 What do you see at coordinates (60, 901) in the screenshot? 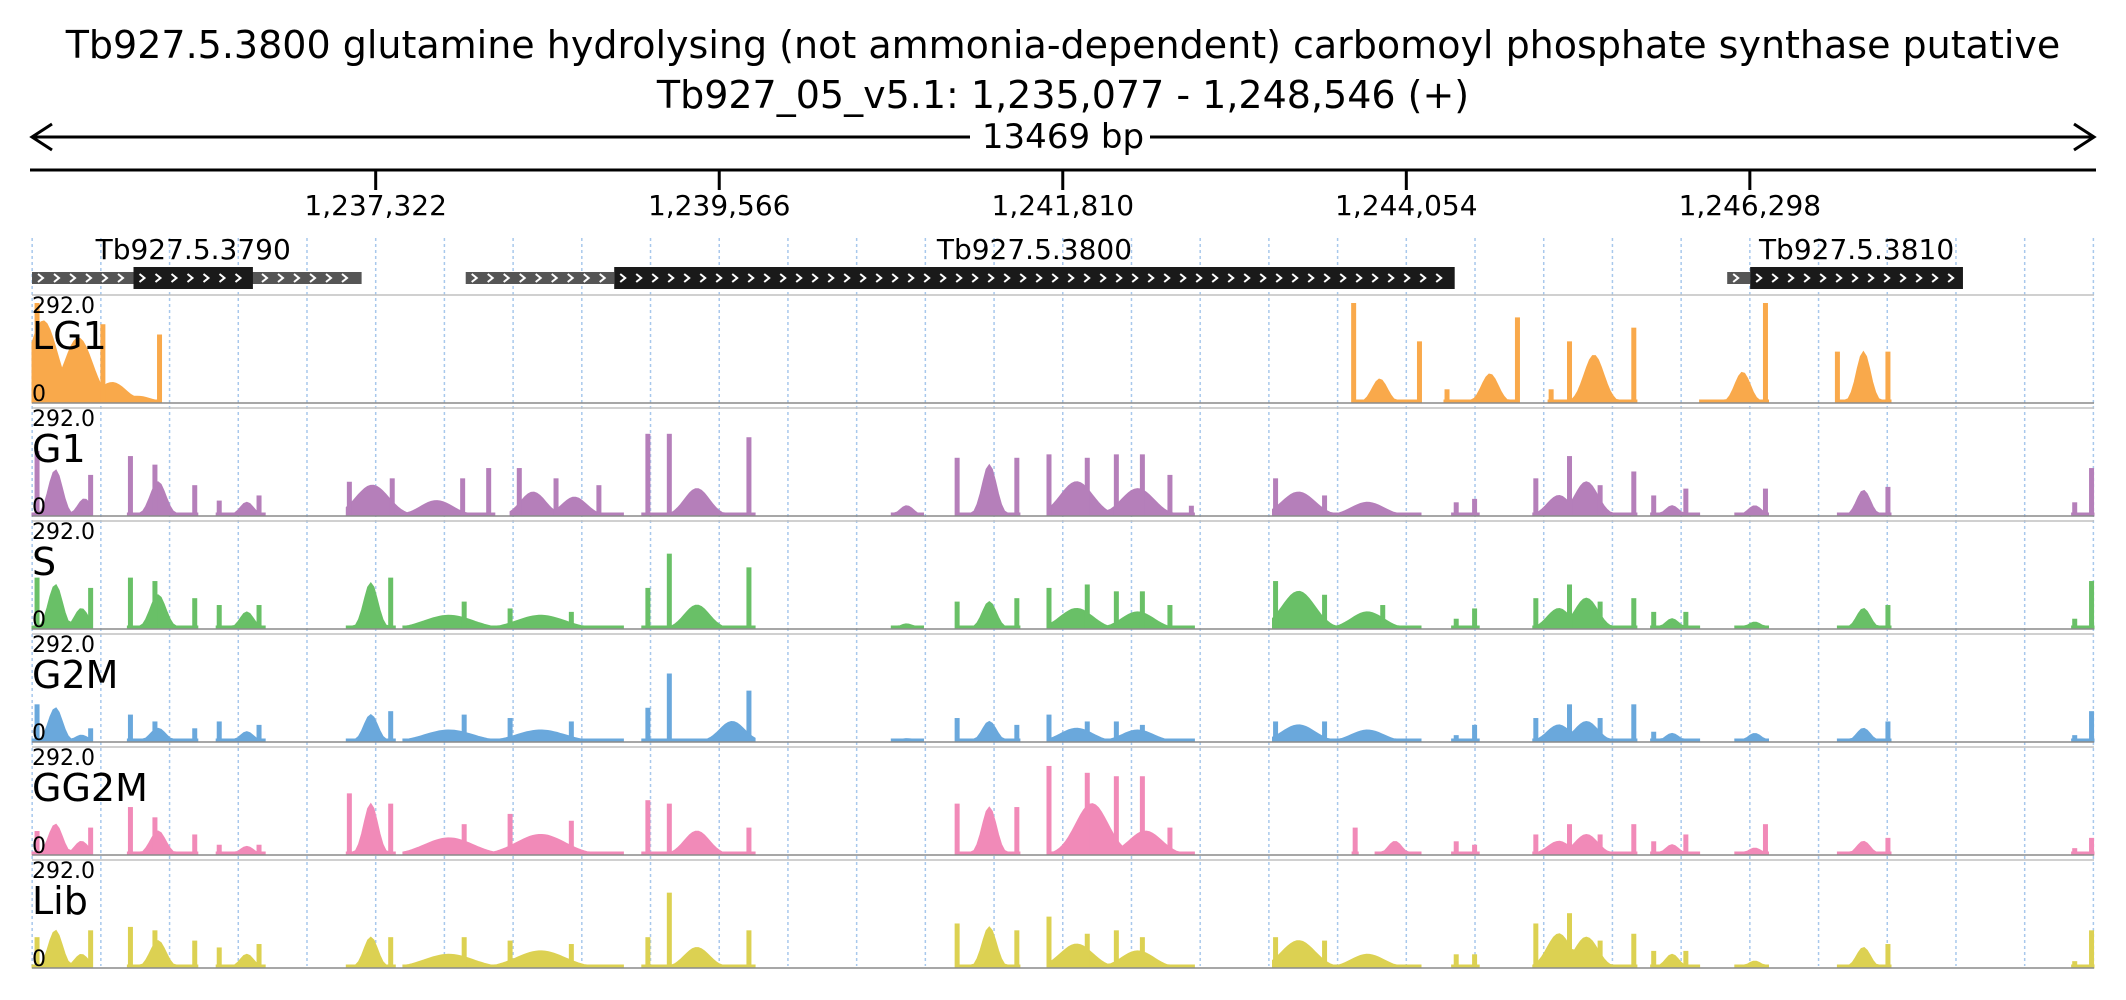
I see `track-name-label: Lib` at bounding box center [60, 901].